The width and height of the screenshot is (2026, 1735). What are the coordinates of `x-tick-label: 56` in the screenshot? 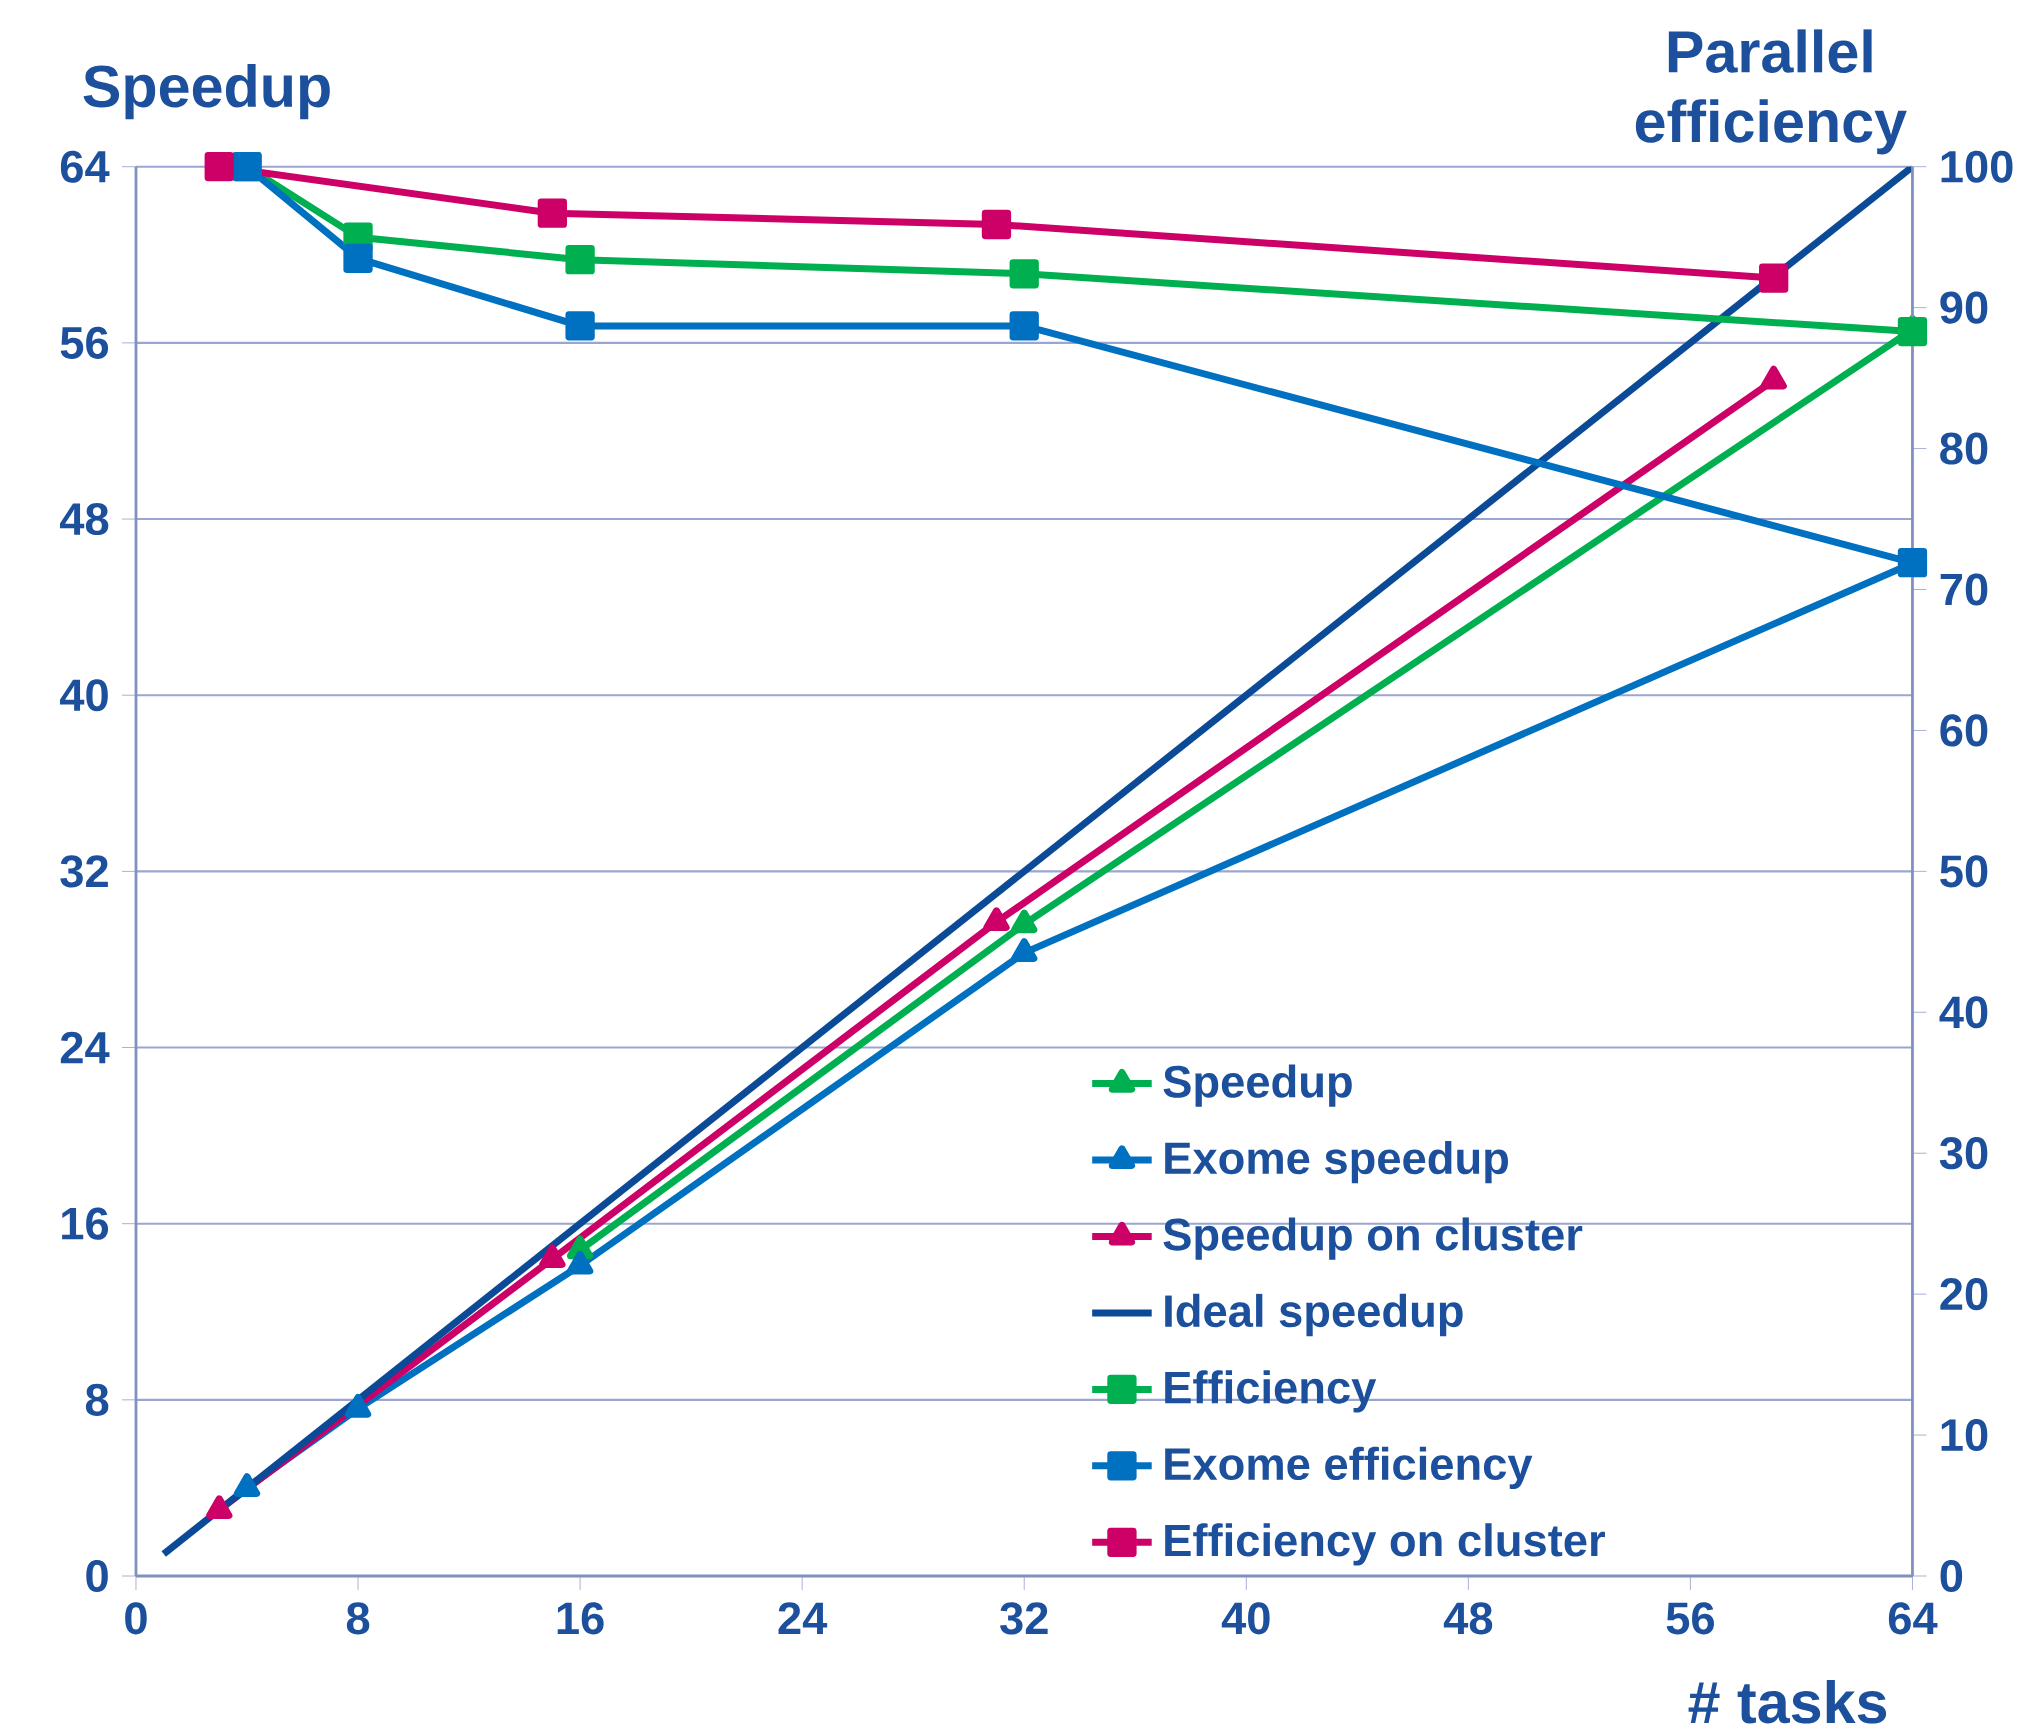 It's located at (1690, 1618).